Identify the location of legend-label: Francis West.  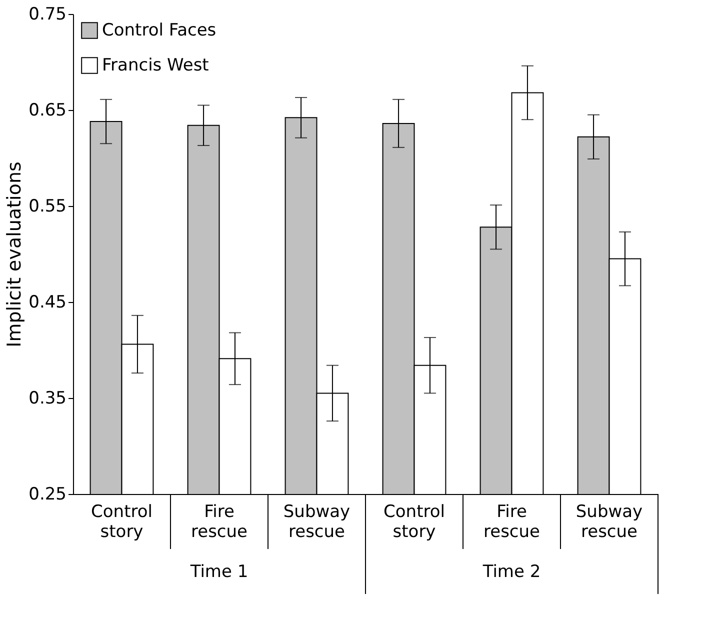
(156, 66).